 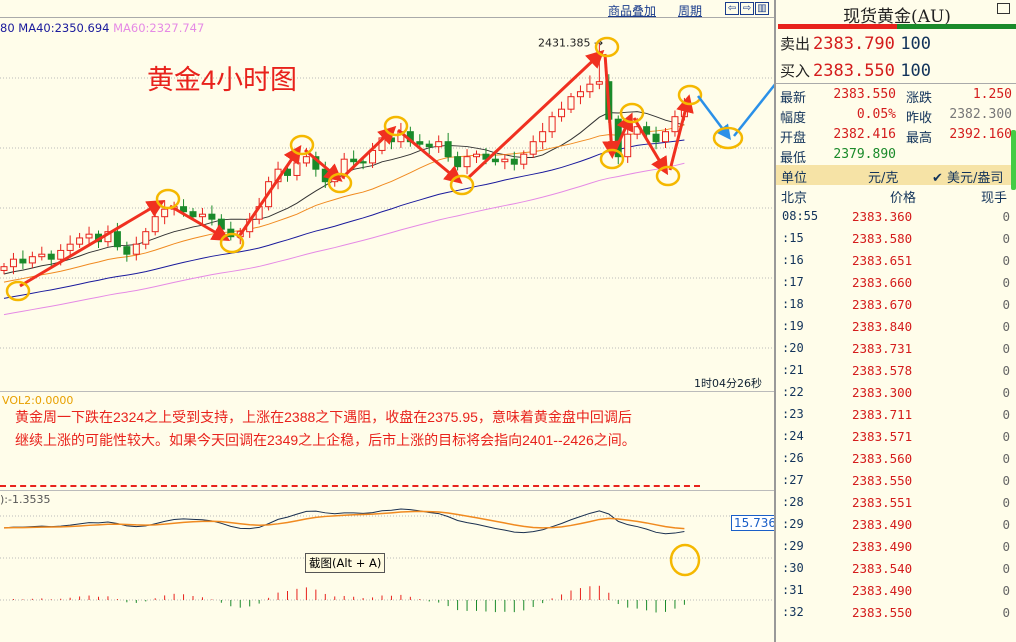 What do you see at coordinates (762, 8) in the screenshot?
I see `split-layout-icon: ▥` at bounding box center [762, 8].